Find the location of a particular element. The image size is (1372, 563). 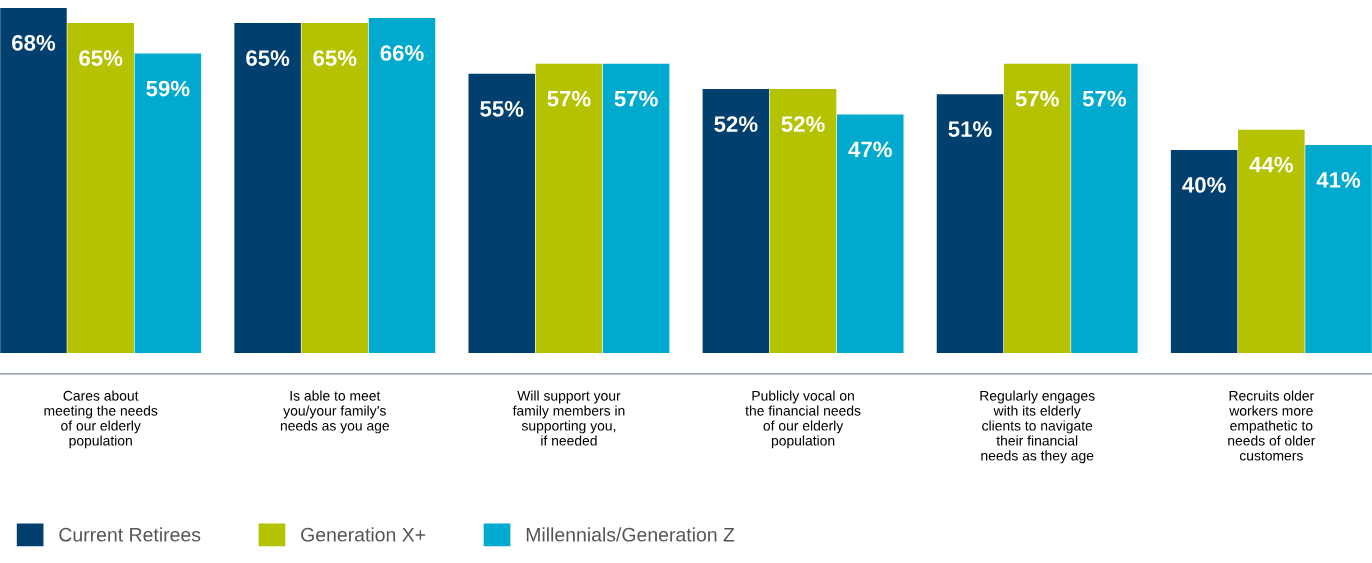

data-label: 40% is located at coordinates (1204, 185).